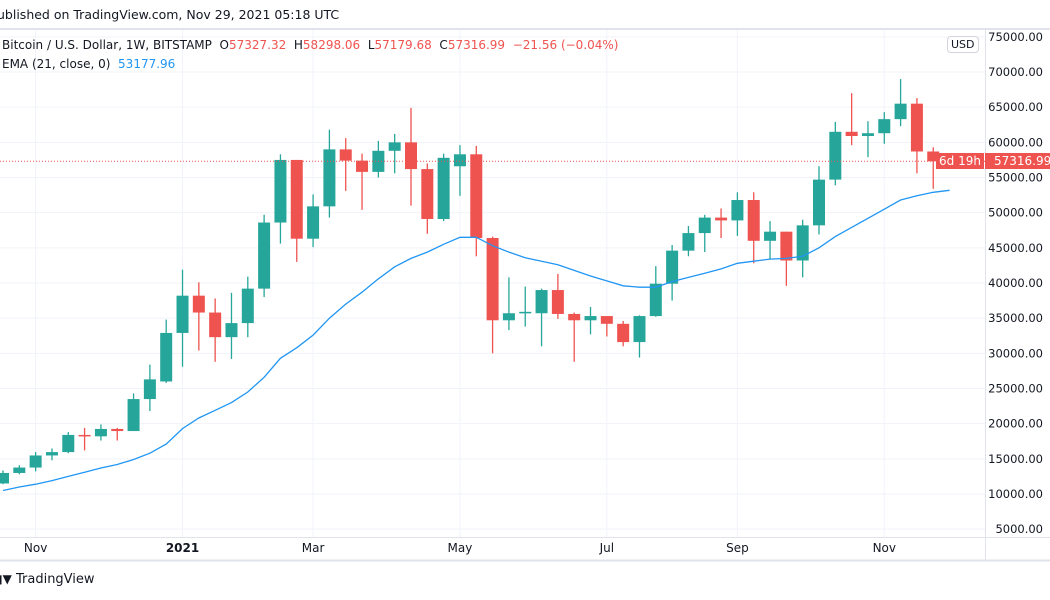  Describe the element at coordinates (963, 44) in the screenshot. I see `currency-button: USD` at that location.